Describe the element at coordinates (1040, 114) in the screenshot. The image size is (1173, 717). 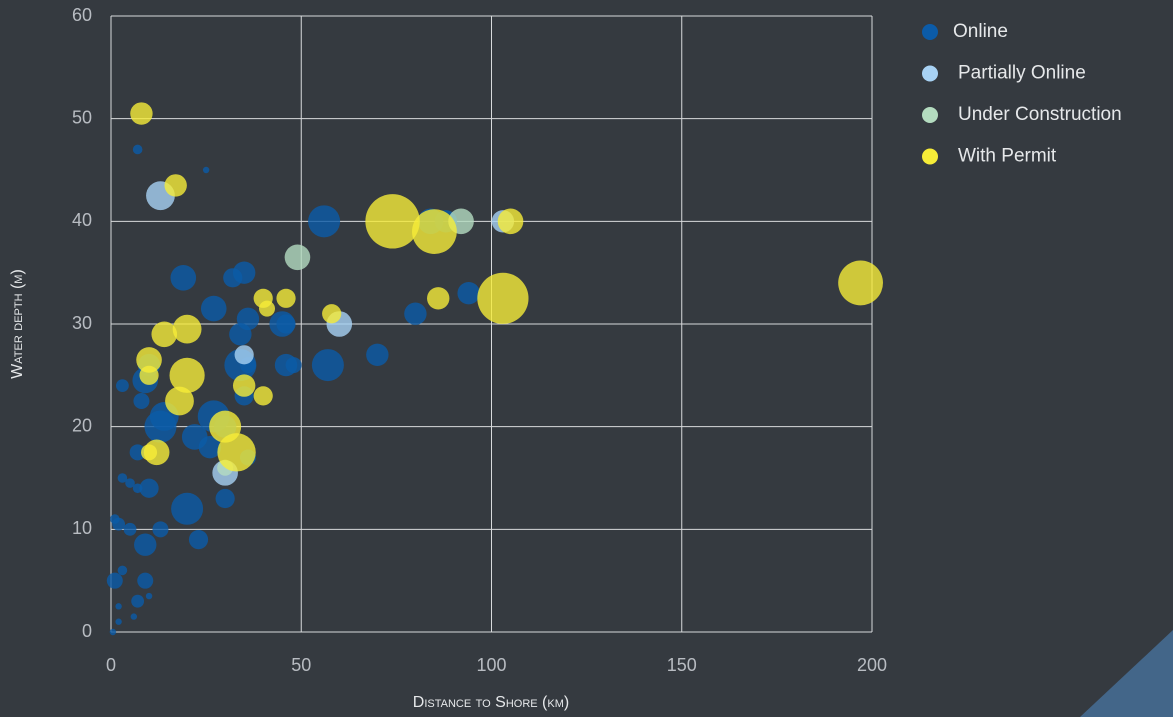
I see `legend-label: Under Construction` at that location.